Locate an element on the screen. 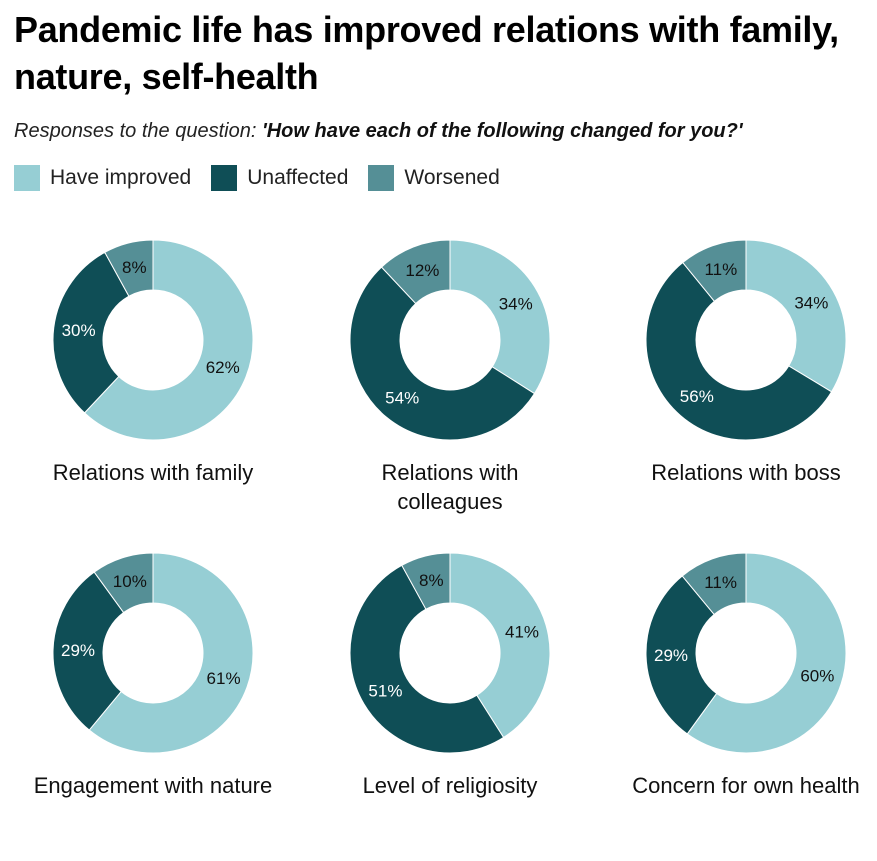 The height and width of the screenshot is (861, 877). legend-item-improved: Have improved is located at coordinates (102, 178).